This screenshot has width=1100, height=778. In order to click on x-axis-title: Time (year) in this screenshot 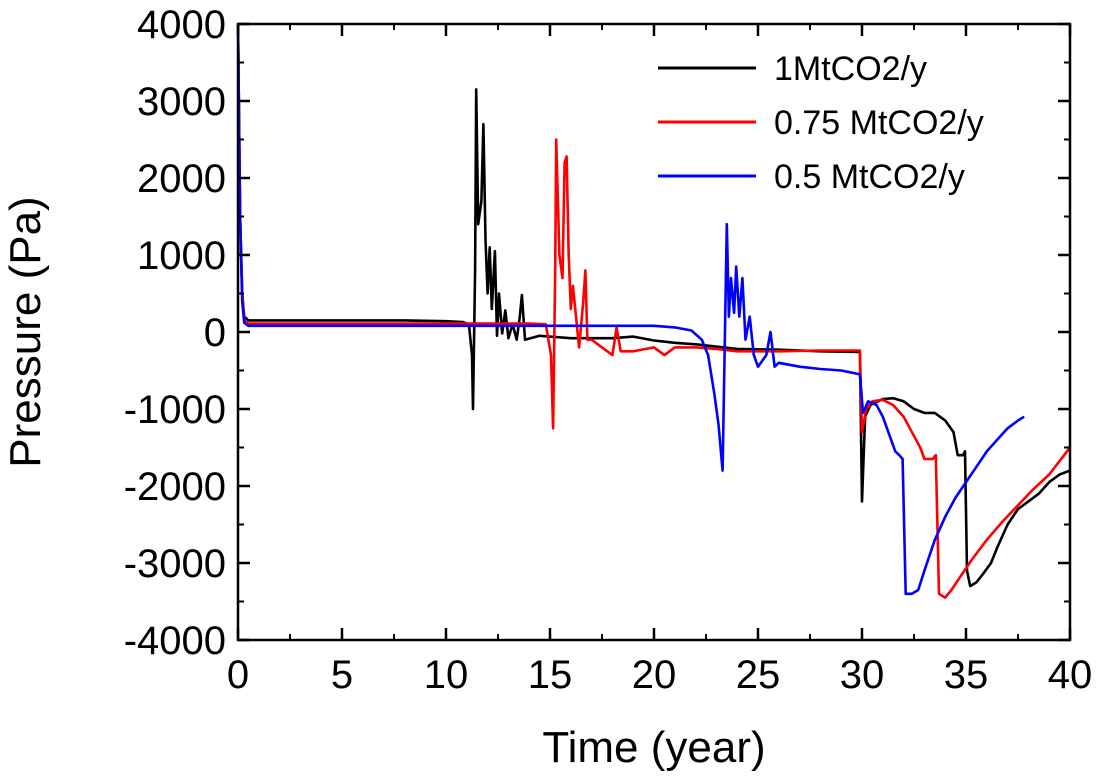, I will do `click(653, 747)`.